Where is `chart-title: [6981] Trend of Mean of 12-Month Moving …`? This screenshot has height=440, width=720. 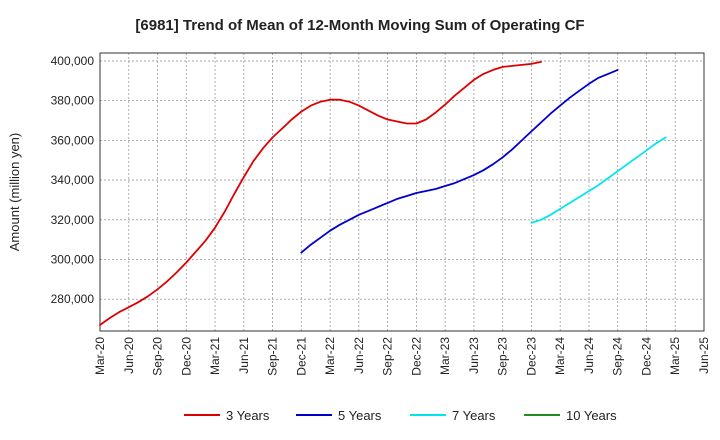 chart-title: [6981] Trend of Mean of 12-Month Moving … is located at coordinates (359, 25).